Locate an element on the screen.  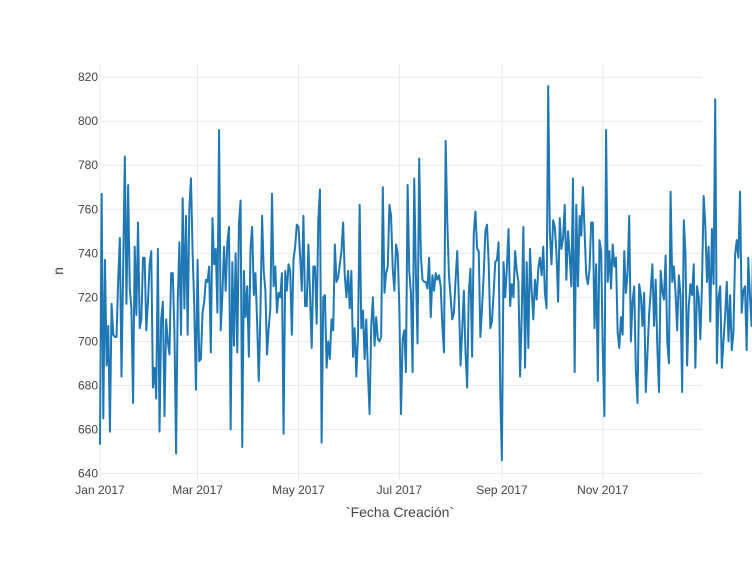
x-axis-title: `Fecha Creación` is located at coordinates (400, 512).